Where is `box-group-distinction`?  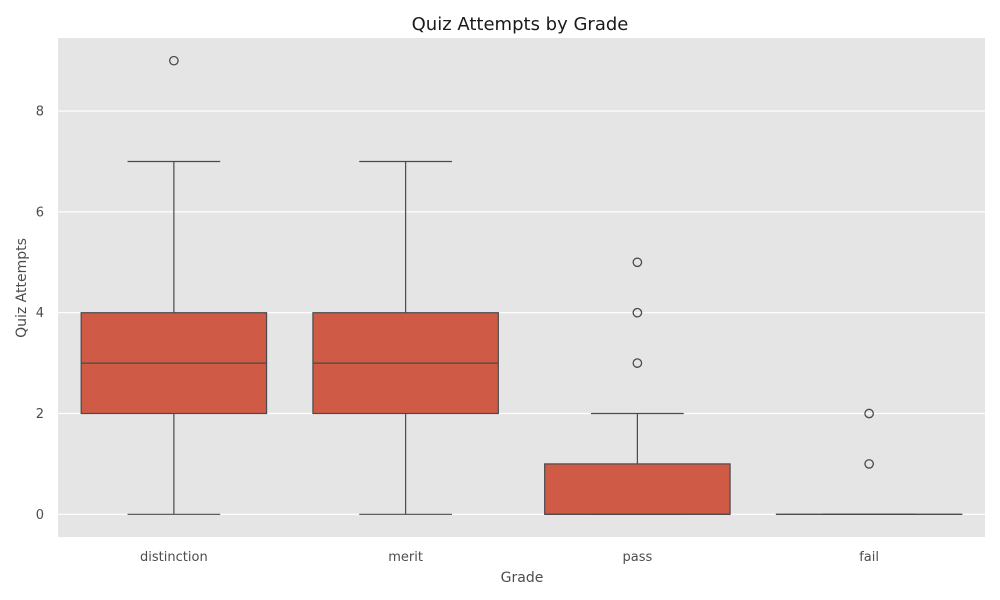 box-group-distinction is located at coordinates (174, 285).